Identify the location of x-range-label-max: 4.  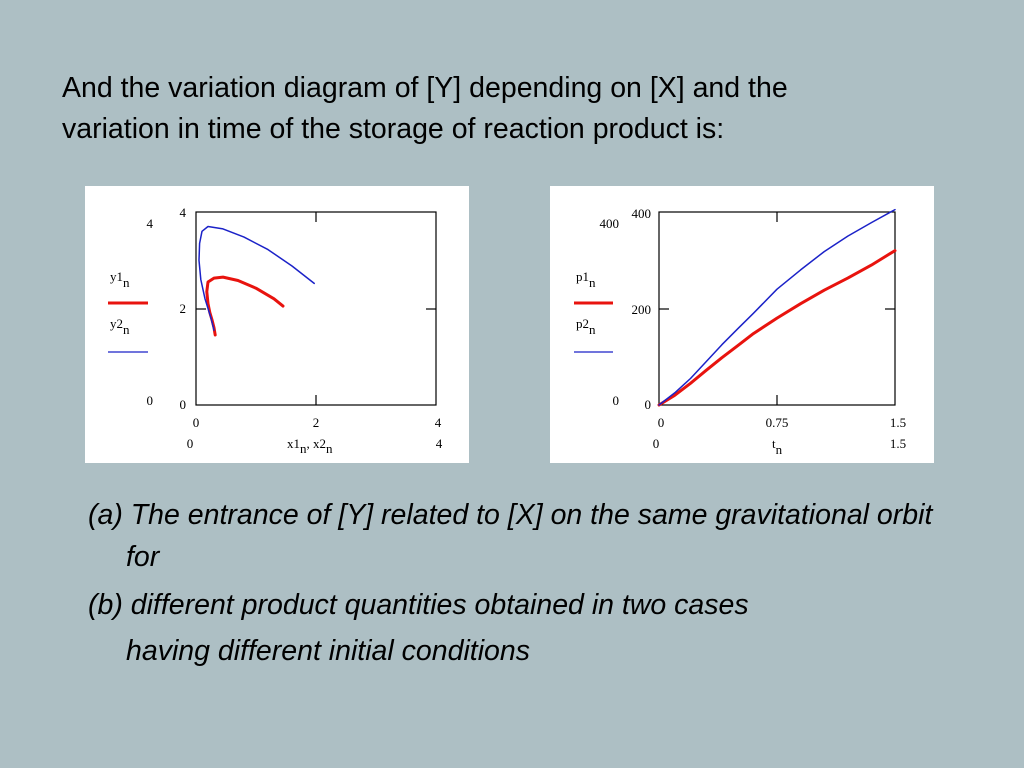
(439, 443).